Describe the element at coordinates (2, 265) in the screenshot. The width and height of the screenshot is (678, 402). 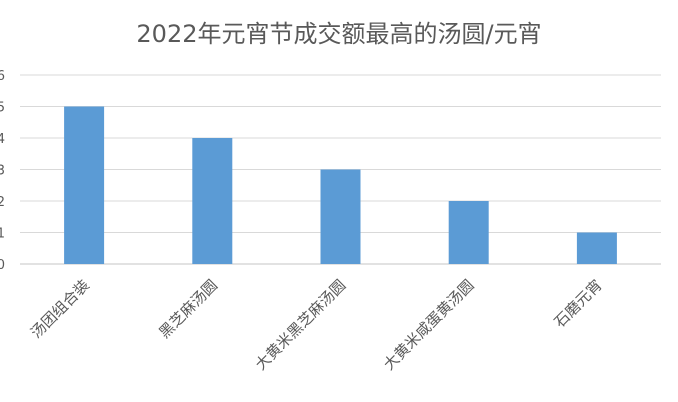
I see `y-tick-label: 0` at that location.